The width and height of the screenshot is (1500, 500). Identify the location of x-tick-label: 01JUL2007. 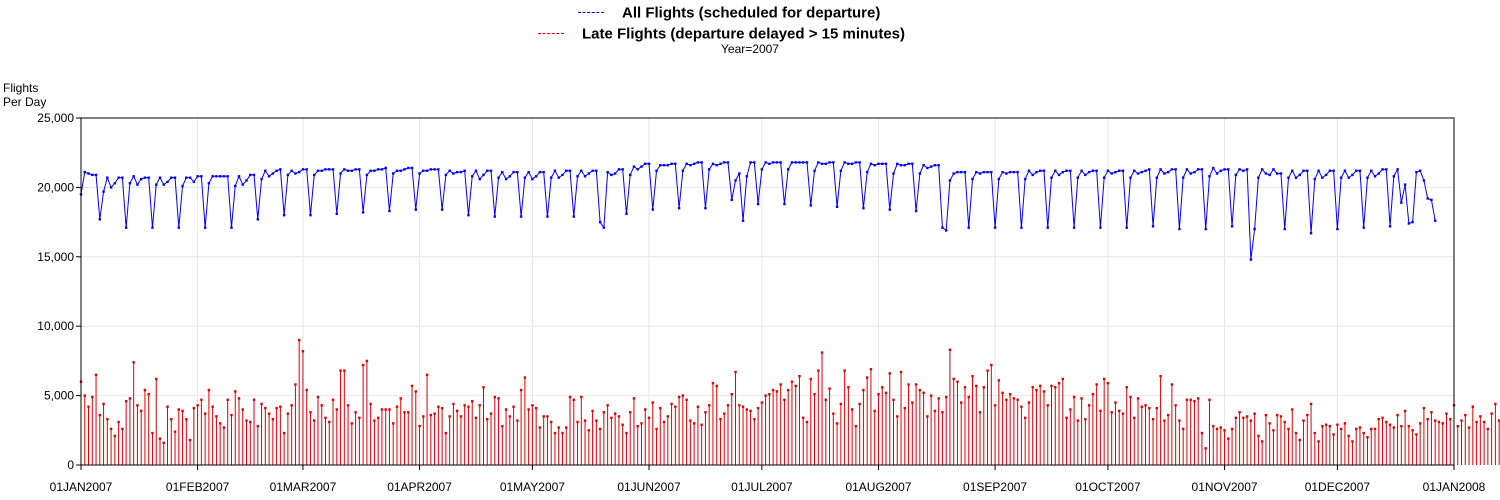
(762, 487).